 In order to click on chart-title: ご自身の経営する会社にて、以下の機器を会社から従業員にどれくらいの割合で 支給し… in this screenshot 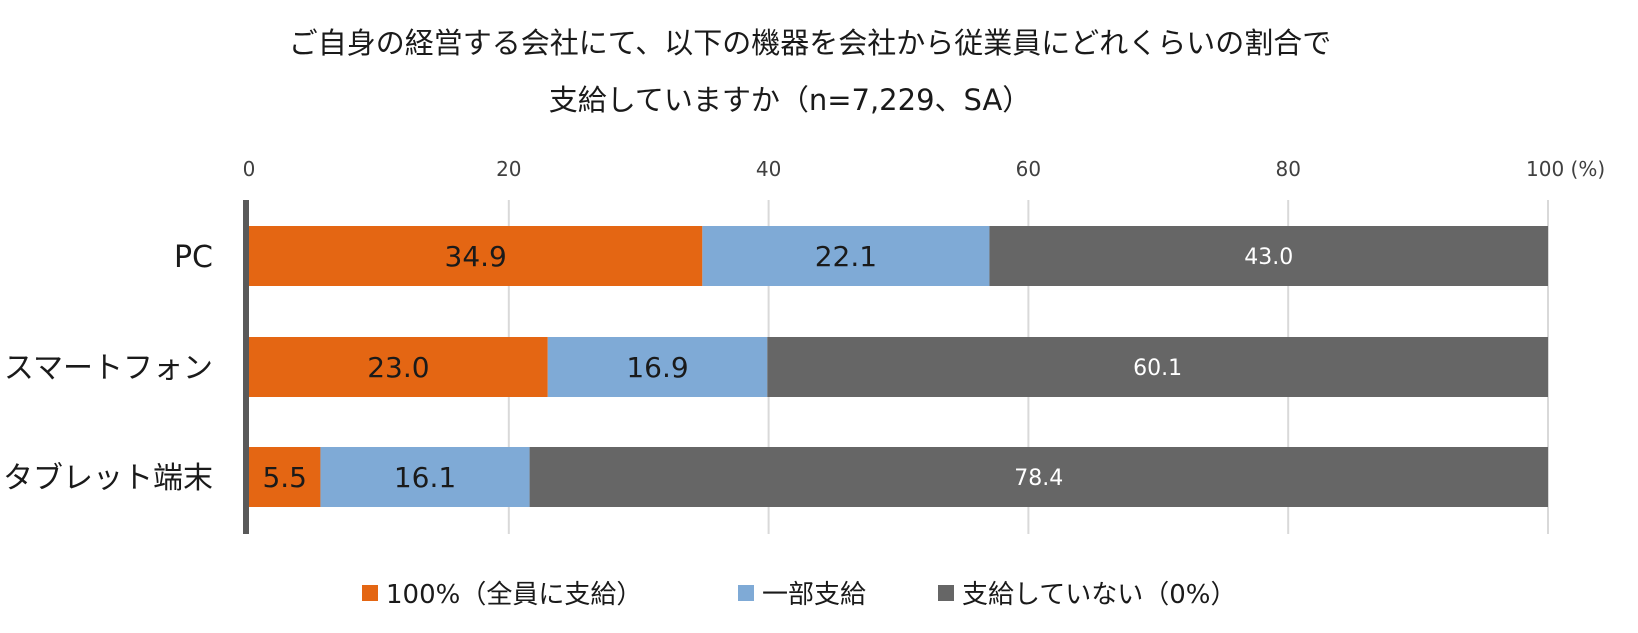, I will do `click(810, 71)`.